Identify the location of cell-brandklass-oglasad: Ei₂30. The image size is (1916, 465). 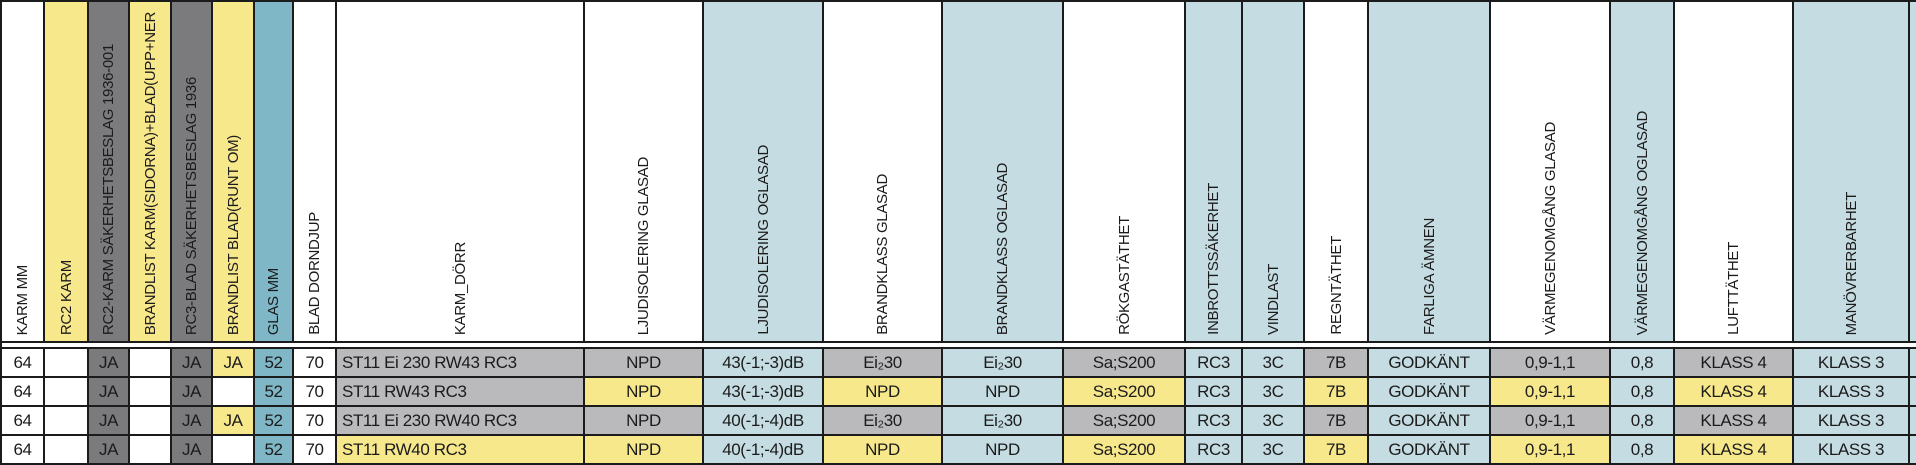
(1002, 420).